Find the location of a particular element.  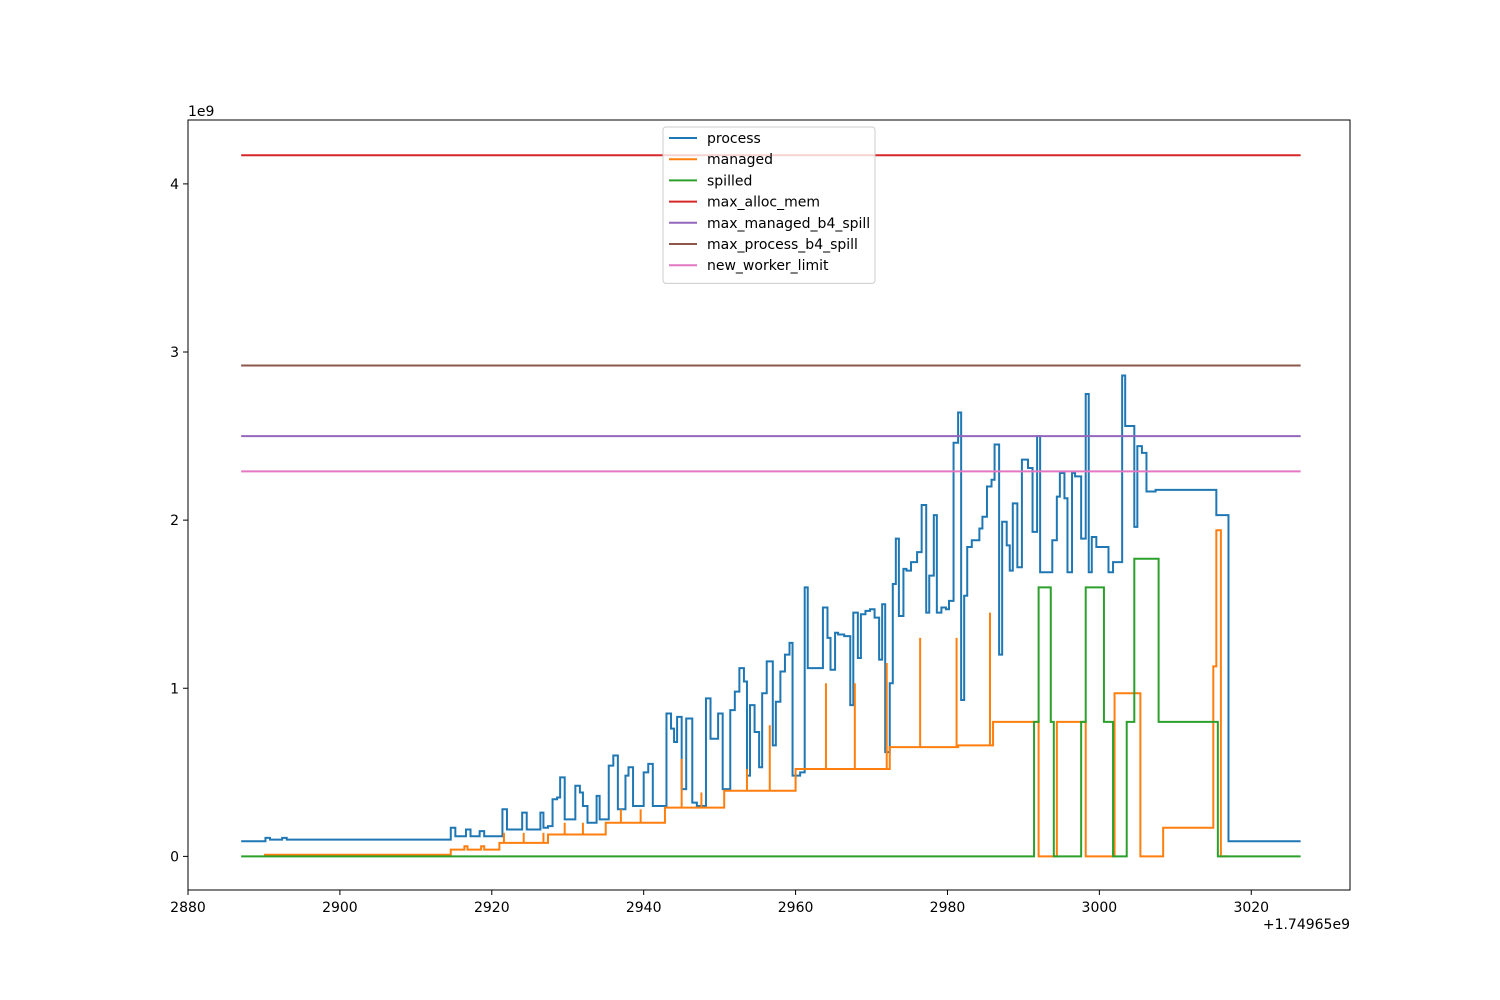

x-axis: 2880 2900 2920 2940 2960 2980 3000 3020 is located at coordinates (719, 903).